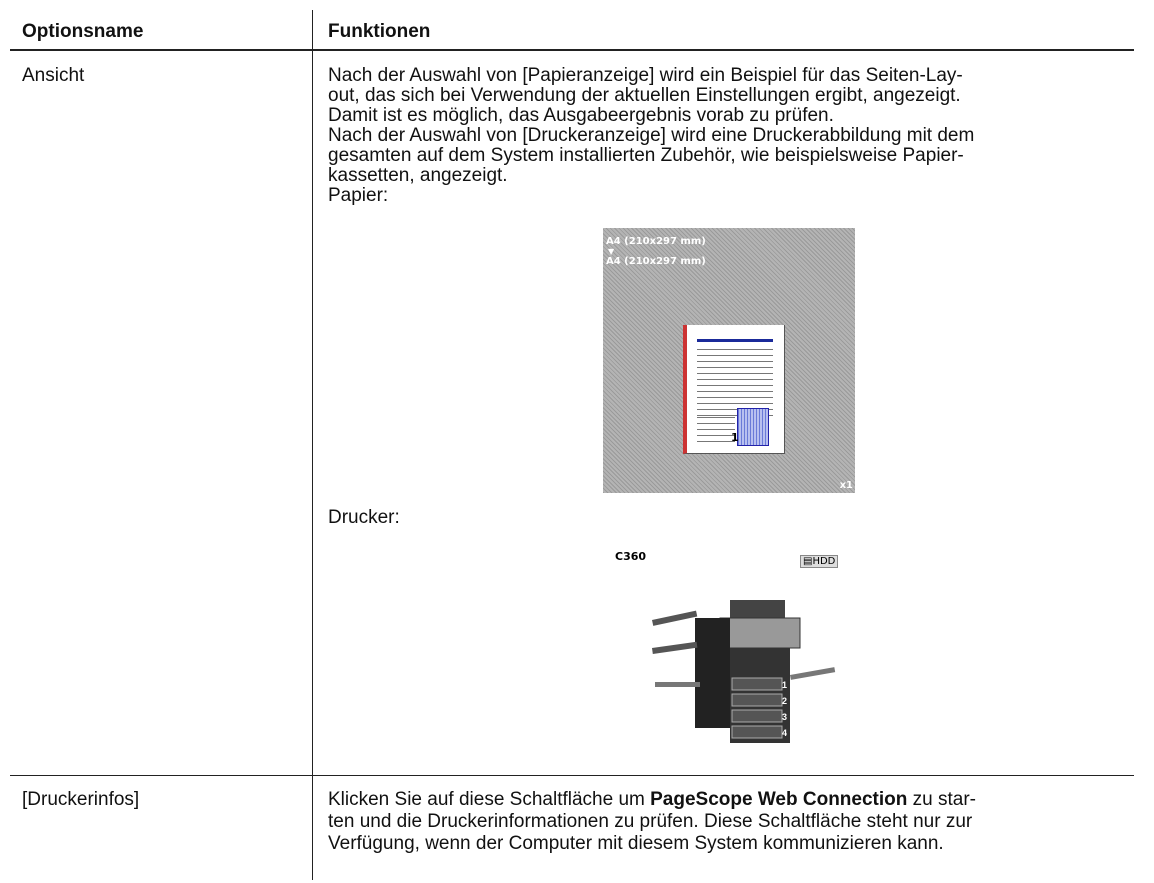  Describe the element at coordinates (312, 445) in the screenshot. I see `column-divider` at that location.